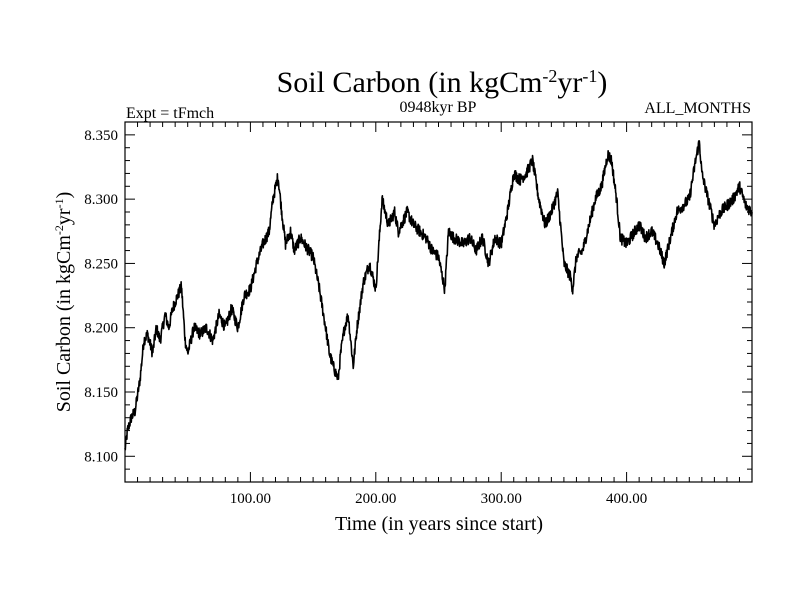 The height and width of the screenshot is (600, 800). Describe the element at coordinates (59, 230) in the screenshot. I see `ylabel-exp1: -2` at that location.